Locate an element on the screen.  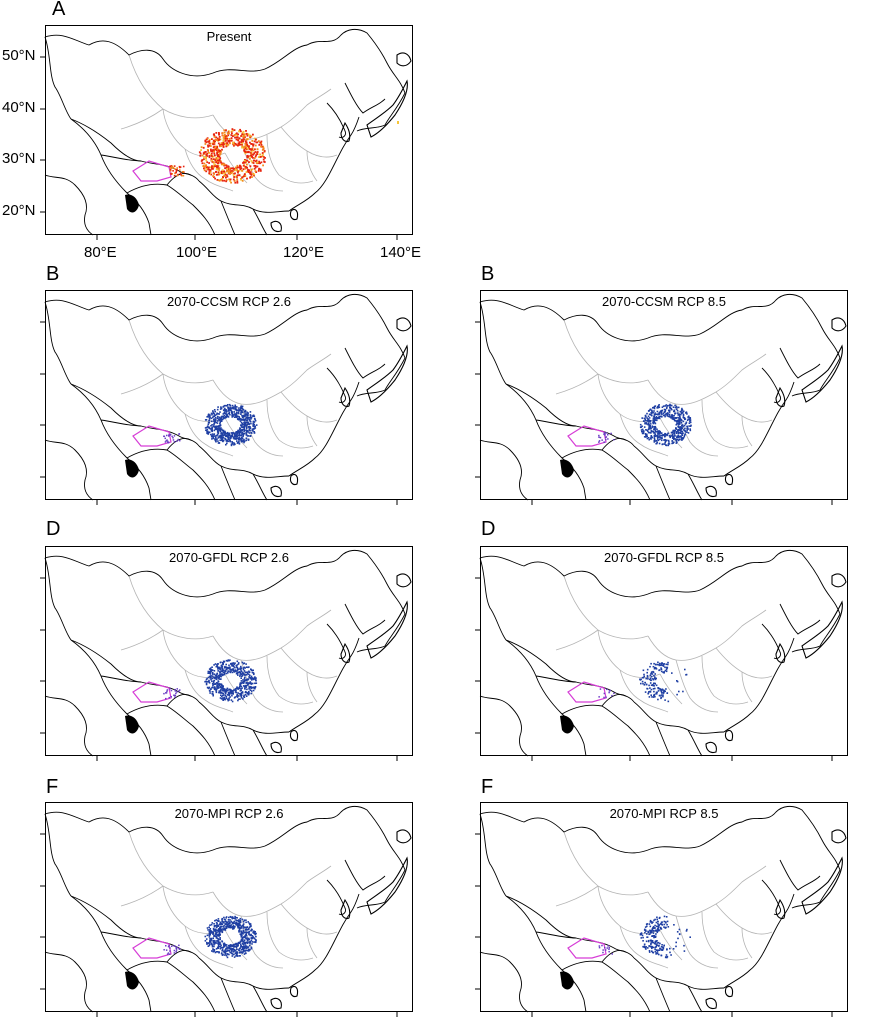
panel-letter-f-left: F is located at coordinates (52, 787).